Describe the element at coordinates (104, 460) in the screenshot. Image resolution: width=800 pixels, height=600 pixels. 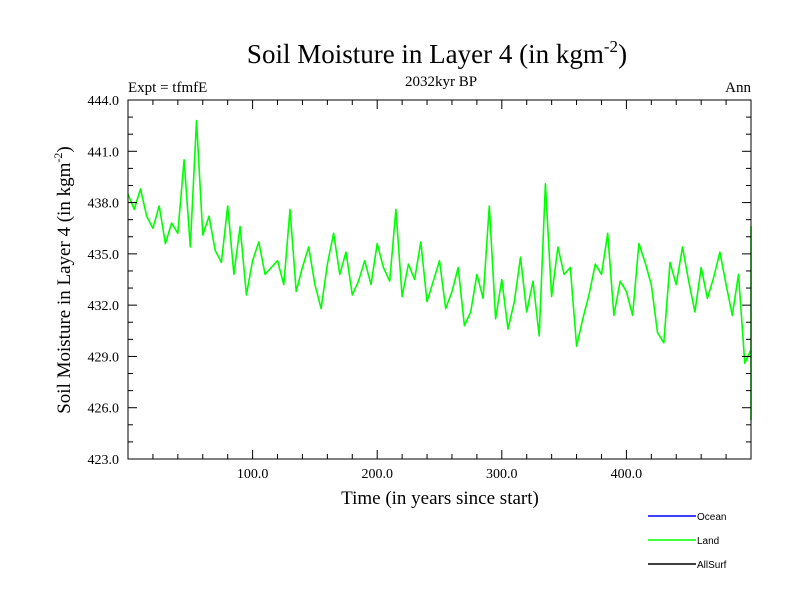
I see `y-tick-label: 423.0` at that location.